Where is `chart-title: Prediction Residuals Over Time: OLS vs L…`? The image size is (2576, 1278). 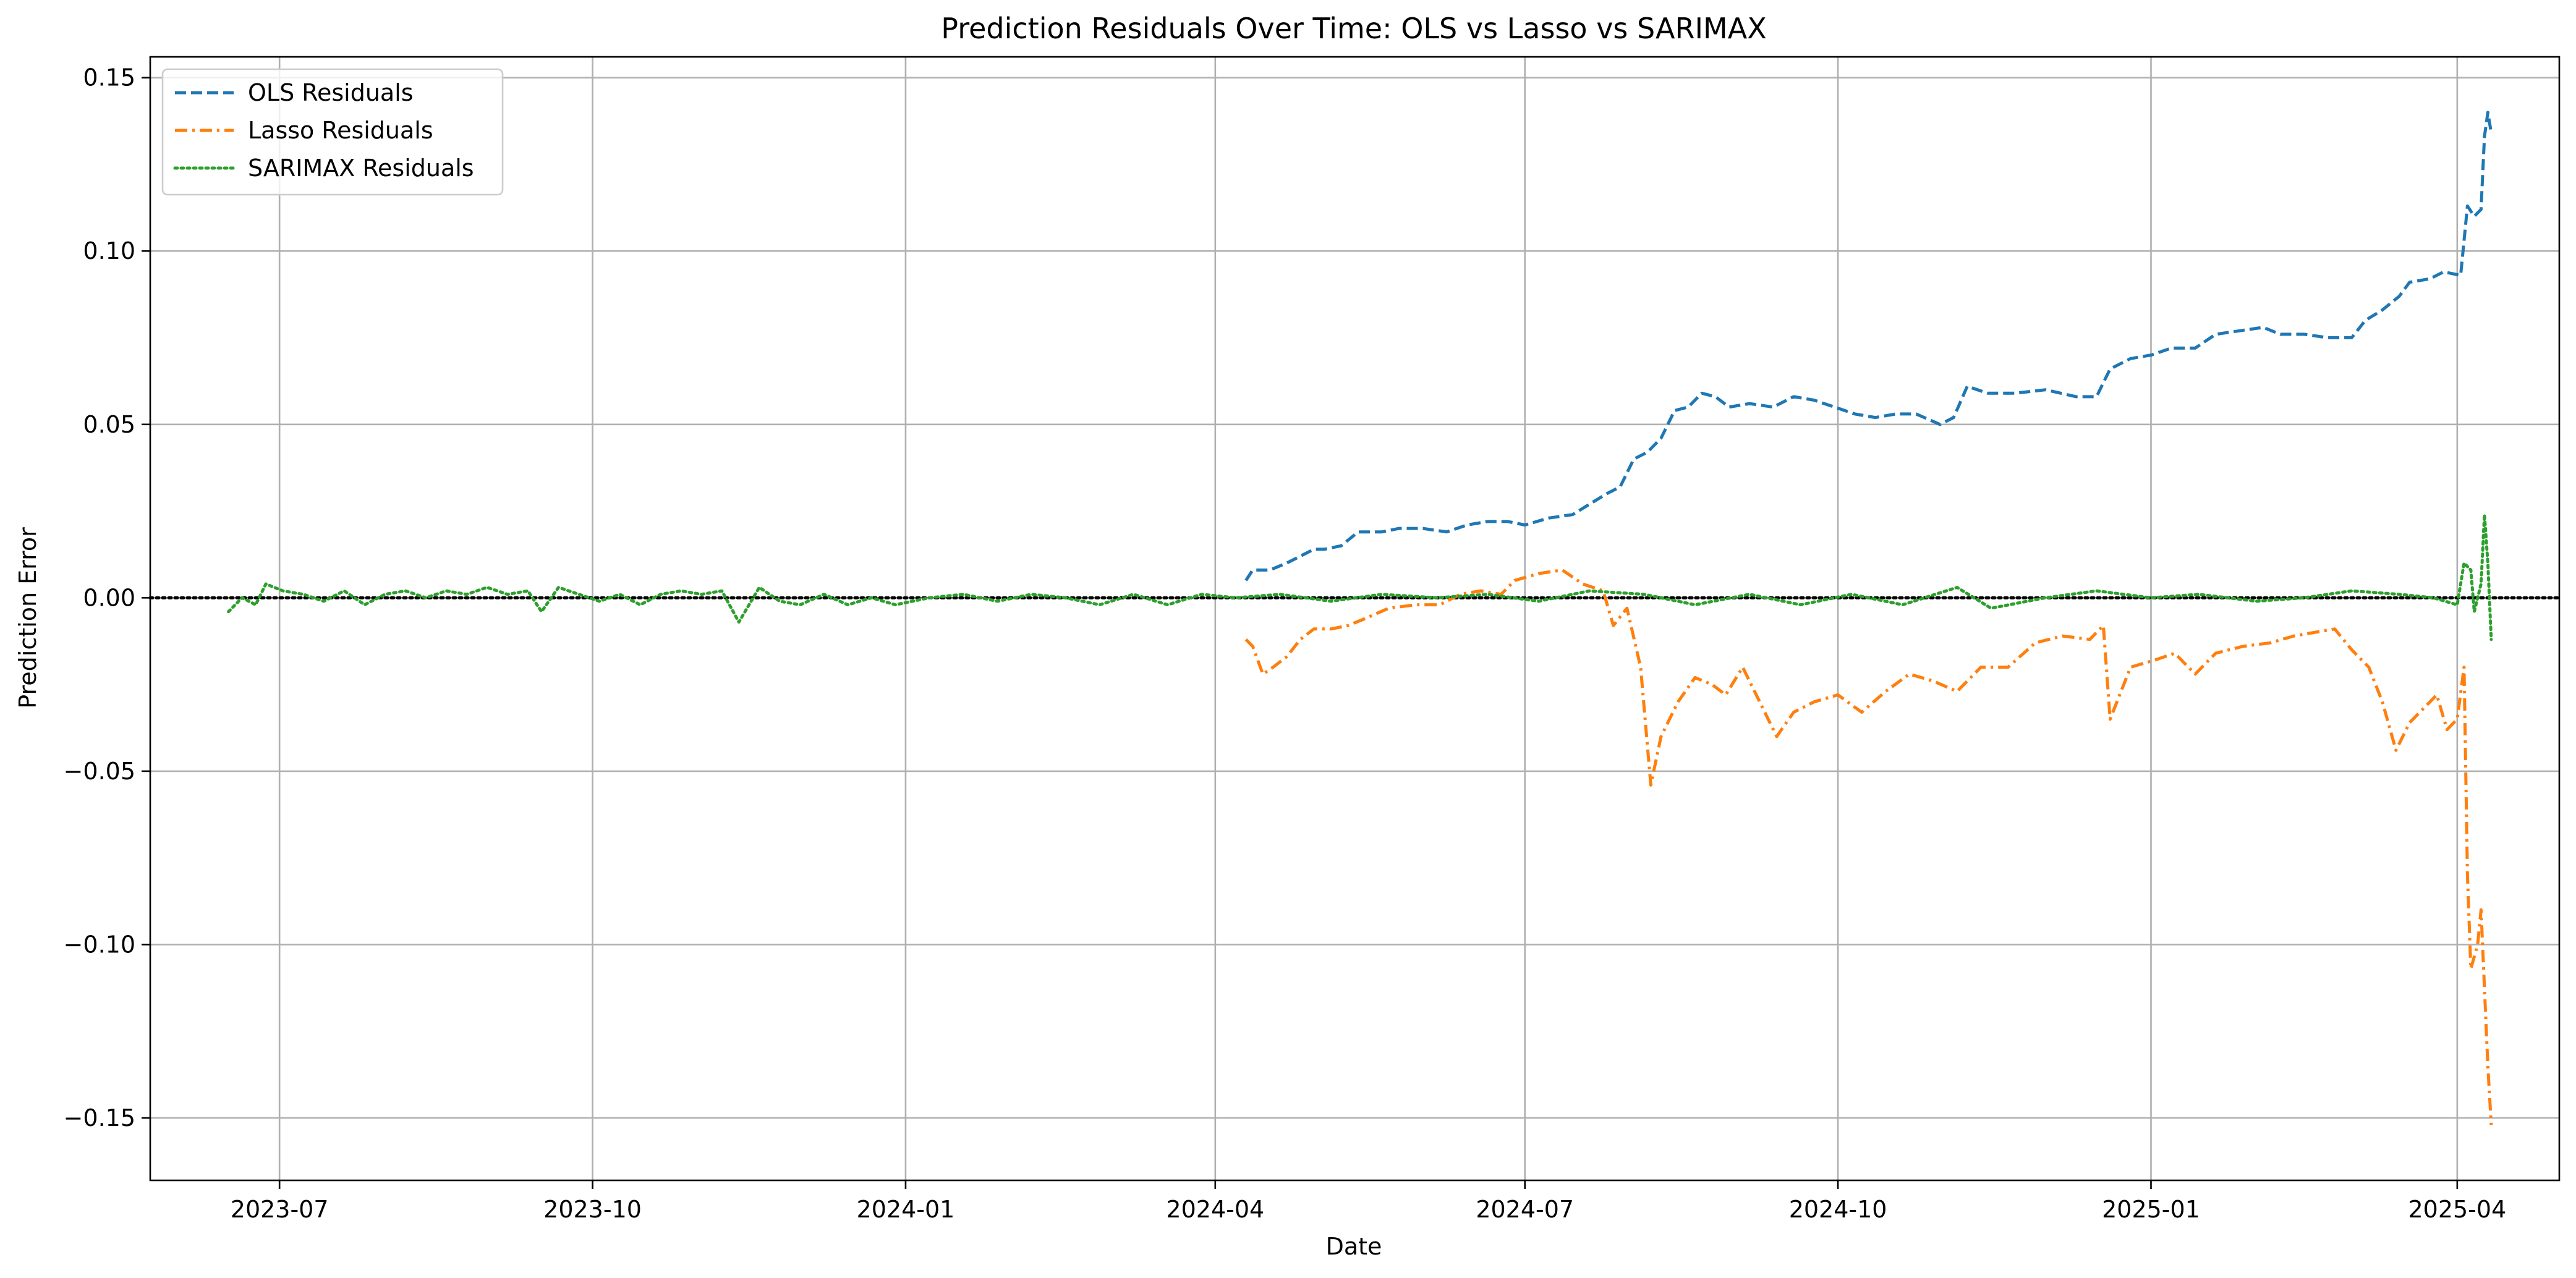 chart-title: Prediction Residuals Over Time: OLS vs L… is located at coordinates (1353, 28).